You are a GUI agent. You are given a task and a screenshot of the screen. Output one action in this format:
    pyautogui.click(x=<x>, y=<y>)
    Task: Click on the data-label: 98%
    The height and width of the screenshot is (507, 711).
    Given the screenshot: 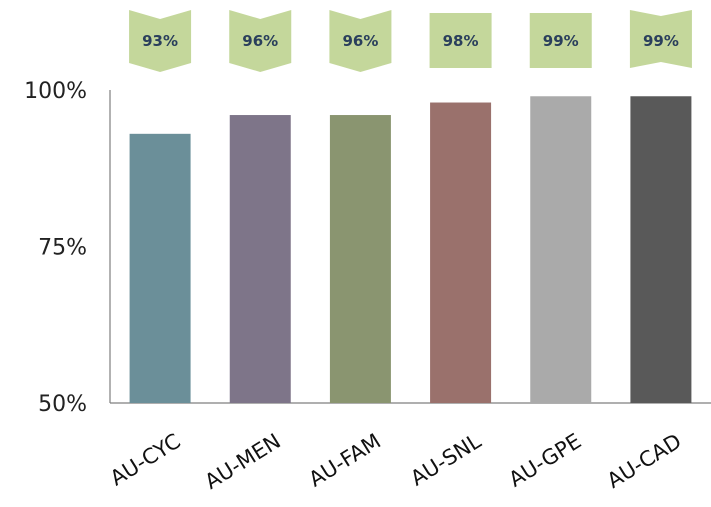 What is the action you would take?
    pyautogui.click(x=461, y=41)
    